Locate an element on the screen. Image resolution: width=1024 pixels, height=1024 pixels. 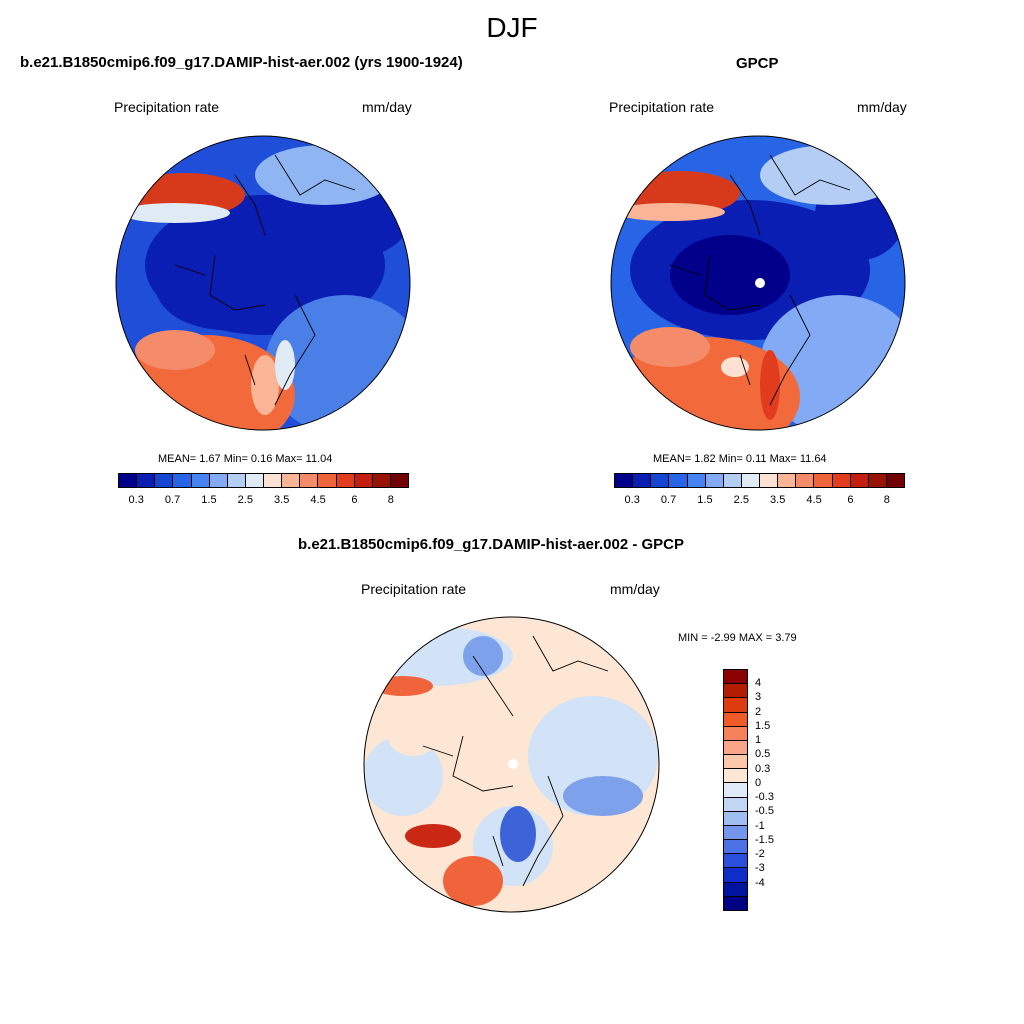
colorbar-tick-label: 1 is located at coordinates (758, 740).